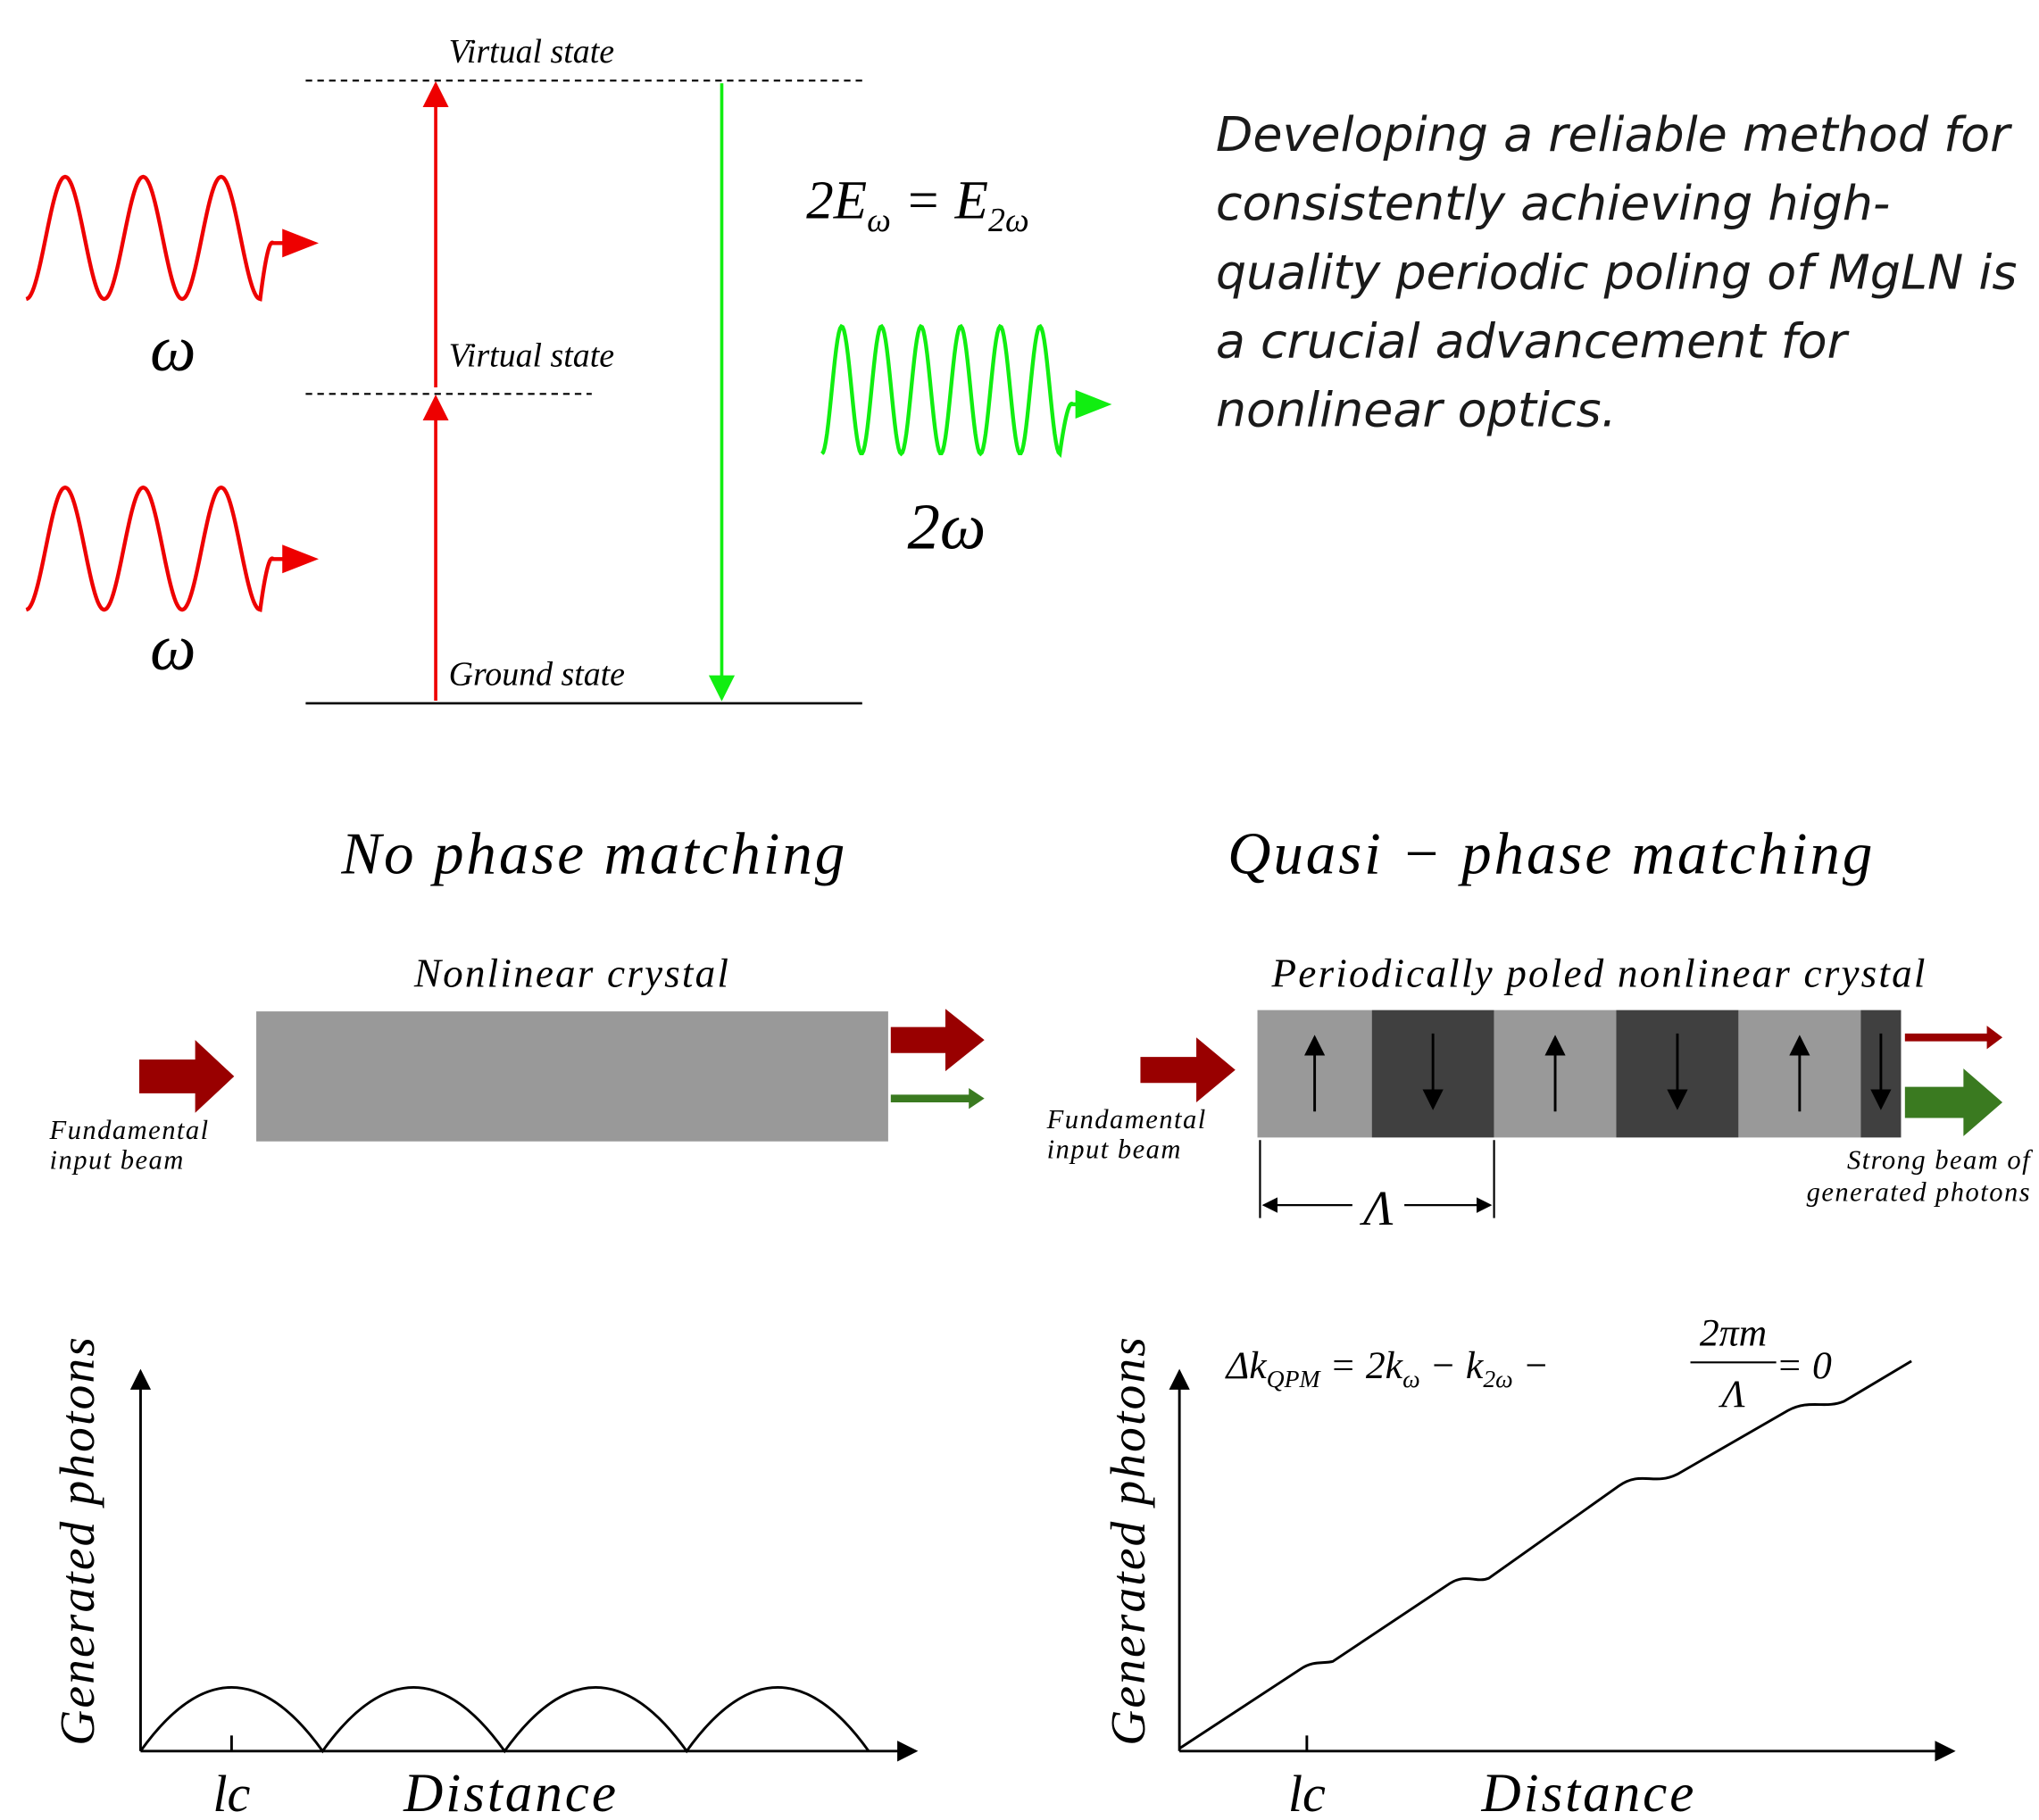  What do you see at coordinates (1388, 1368) in the screenshot?
I see `equation: ΔkQPM = 2kω − k2ω −` at bounding box center [1388, 1368].